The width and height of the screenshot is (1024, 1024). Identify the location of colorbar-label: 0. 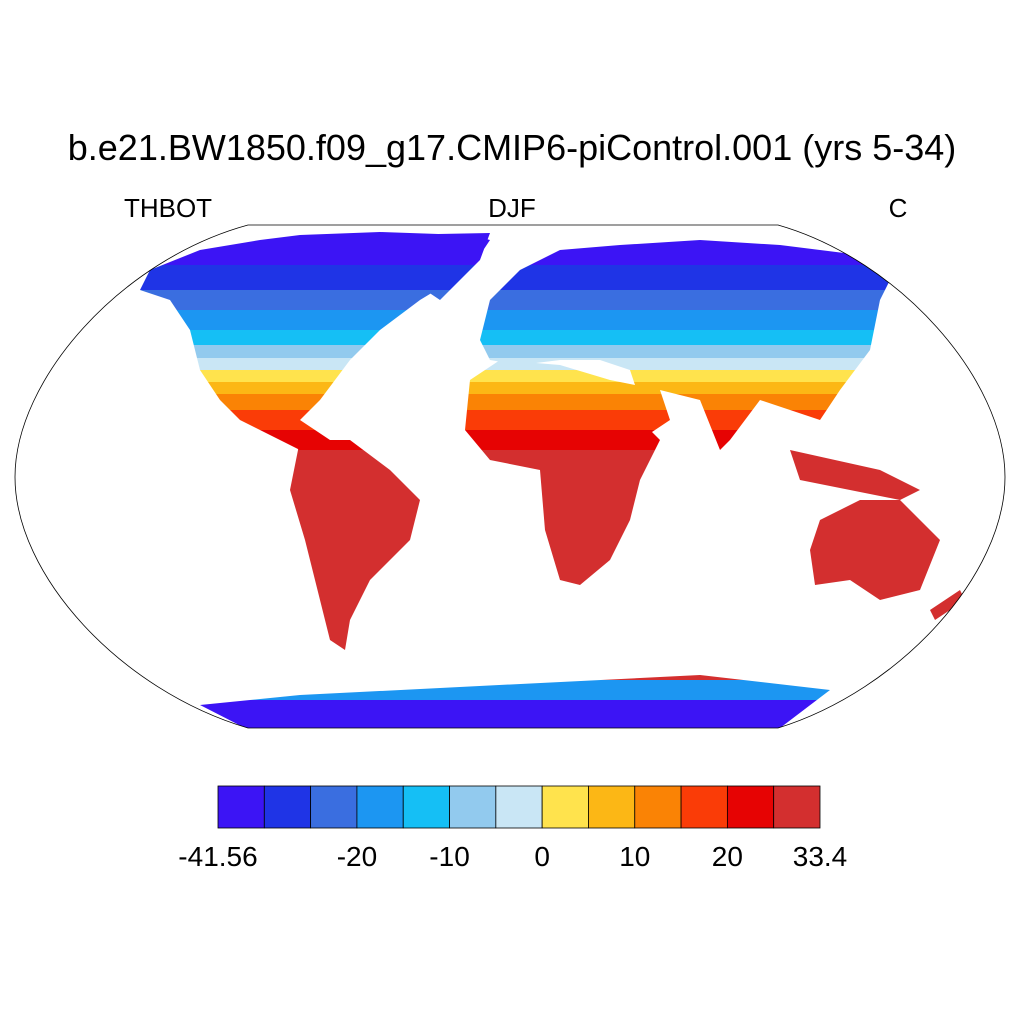
(542, 856).